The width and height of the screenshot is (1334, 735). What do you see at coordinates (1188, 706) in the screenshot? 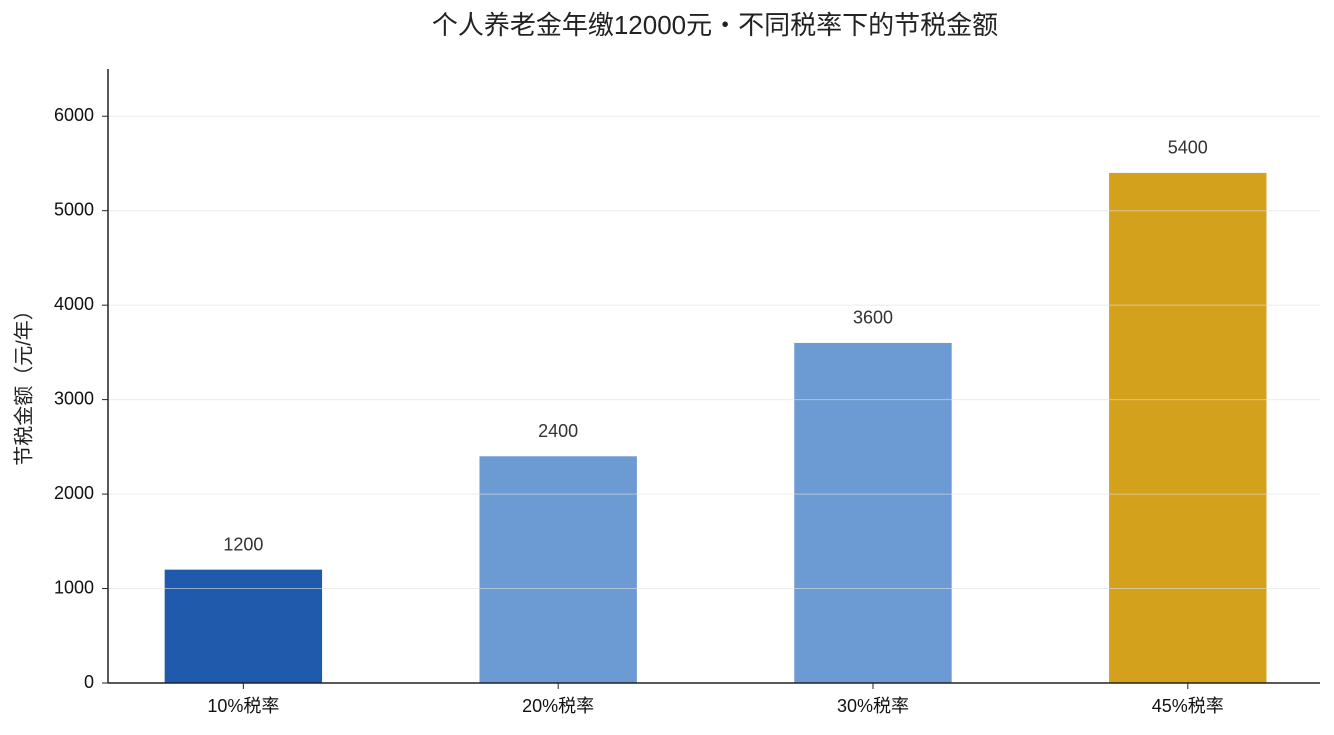
I see `x-tick-label: 45%税率` at bounding box center [1188, 706].